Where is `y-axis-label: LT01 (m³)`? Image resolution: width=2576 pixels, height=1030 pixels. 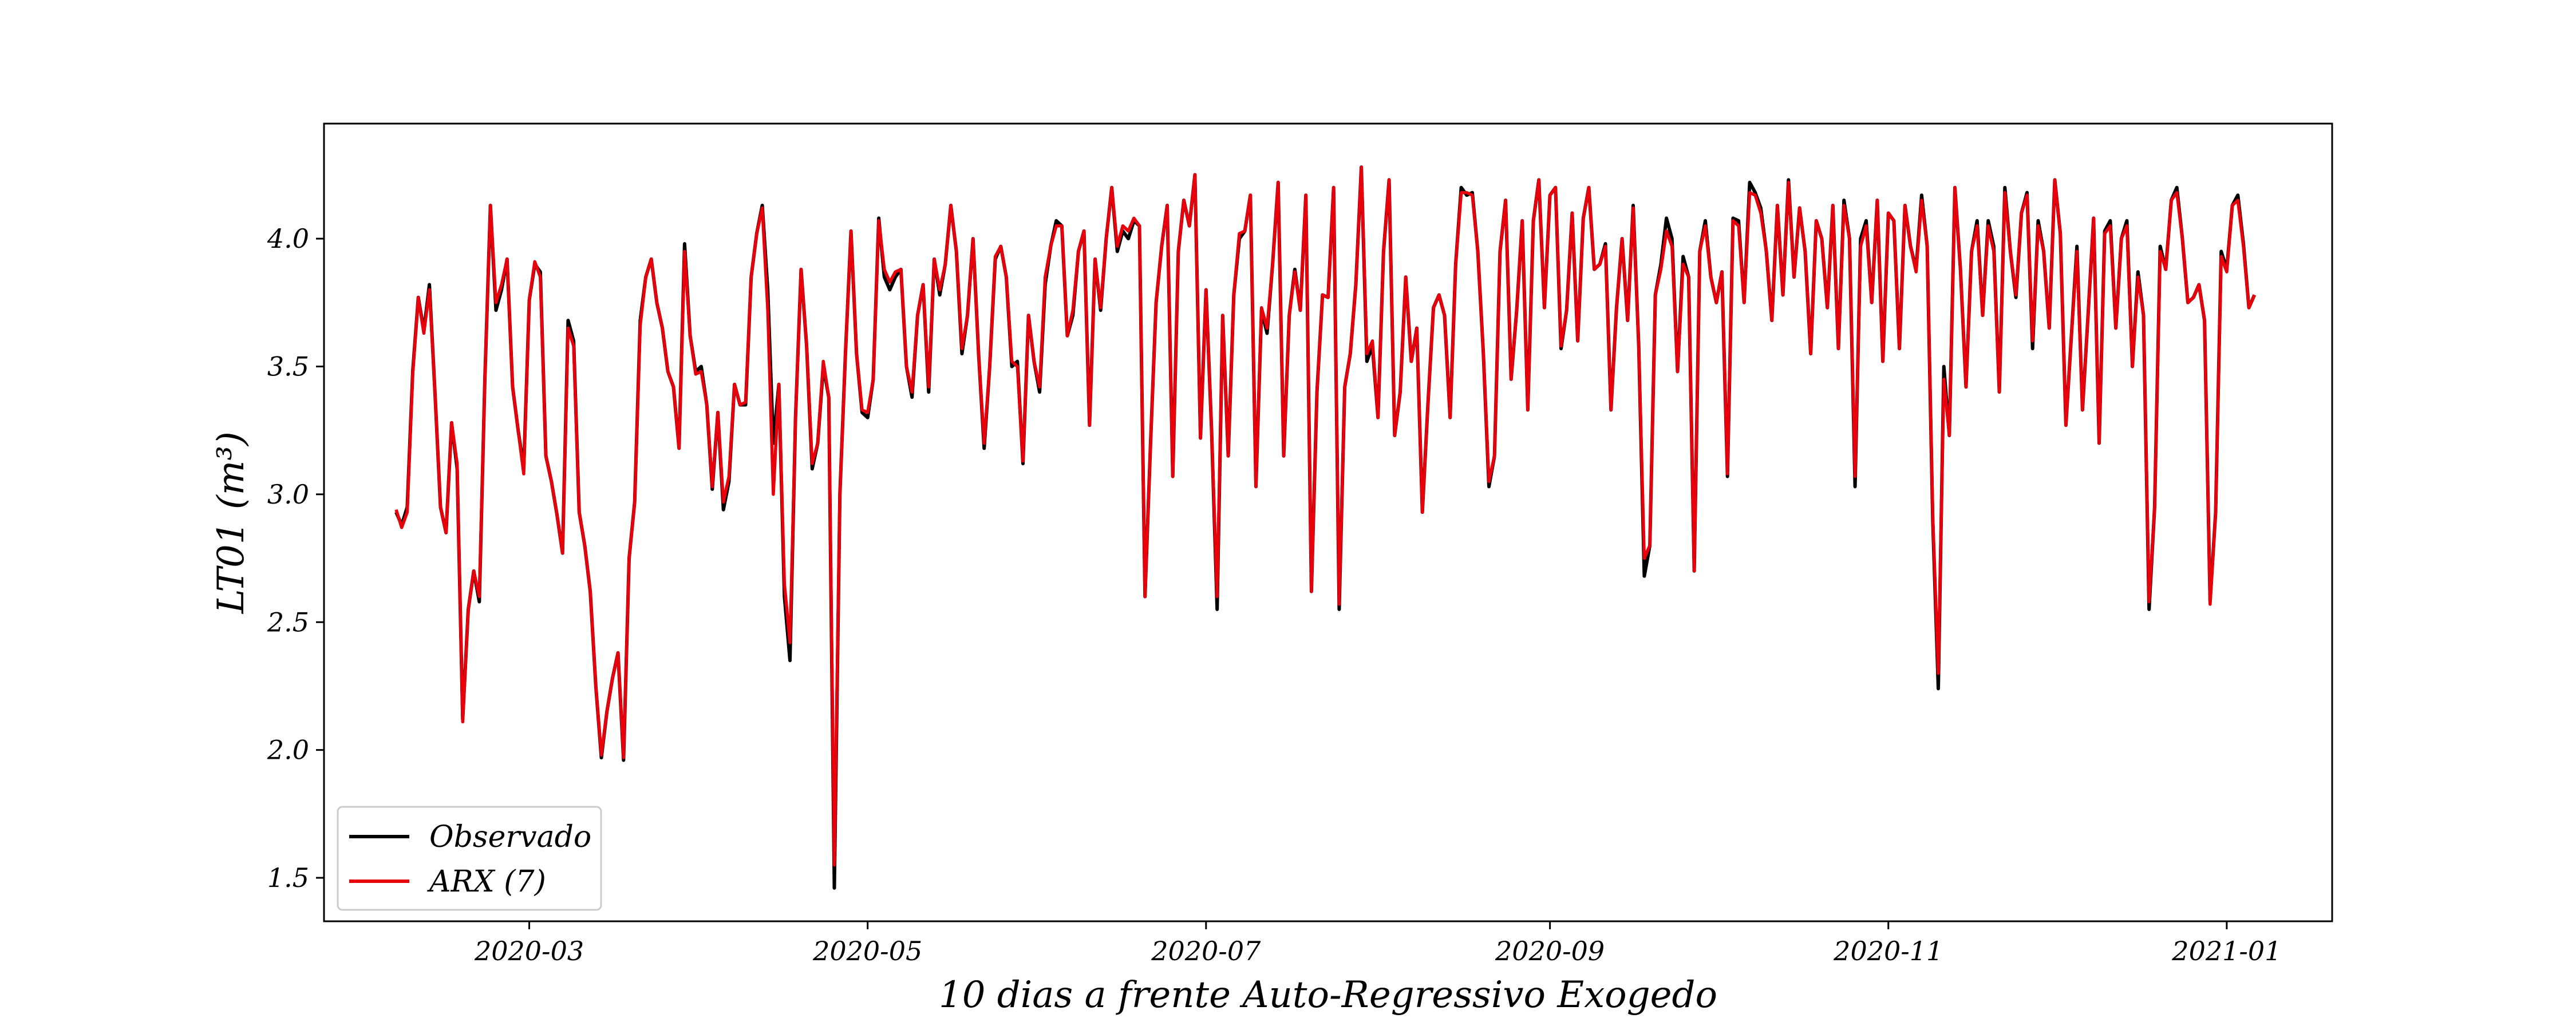
y-axis-label: LT01 (m³) is located at coordinates (231, 522).